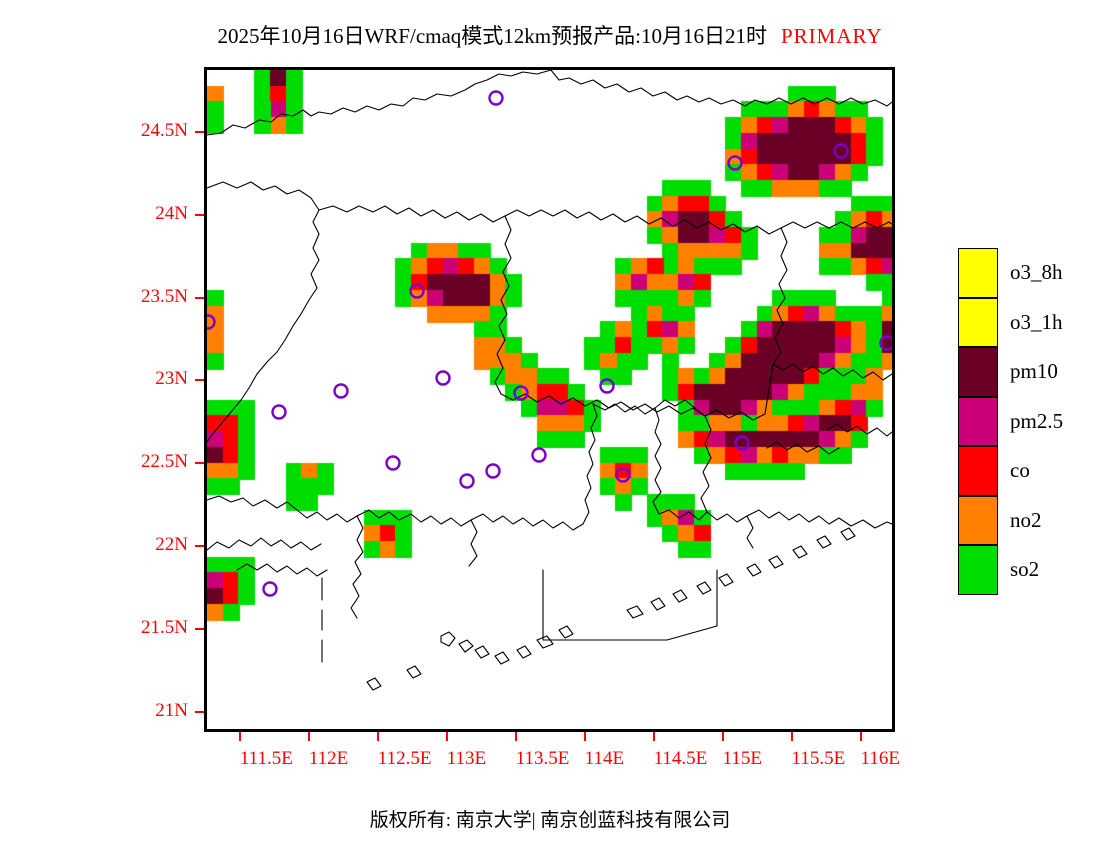  What do you see at coordinates (171, 545) in the screenshot?
I see `y-tick-label-5: 22N` at bounding box center [171, 545].